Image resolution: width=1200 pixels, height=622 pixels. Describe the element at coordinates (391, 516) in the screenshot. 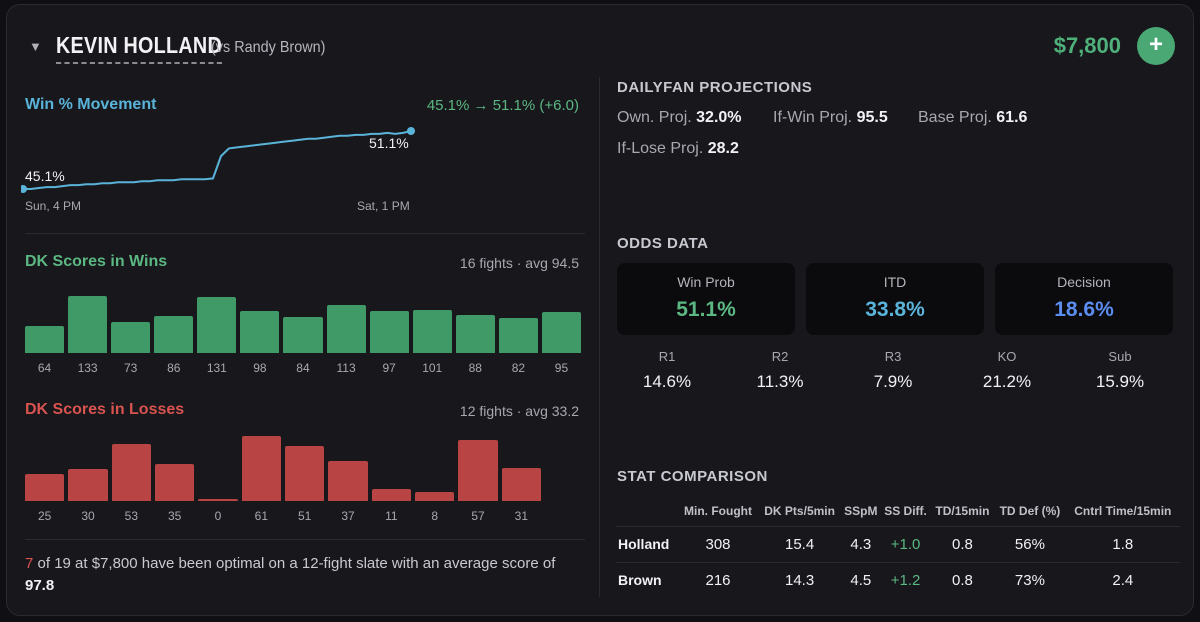

I see `losses-bar-label: 11` at that location.